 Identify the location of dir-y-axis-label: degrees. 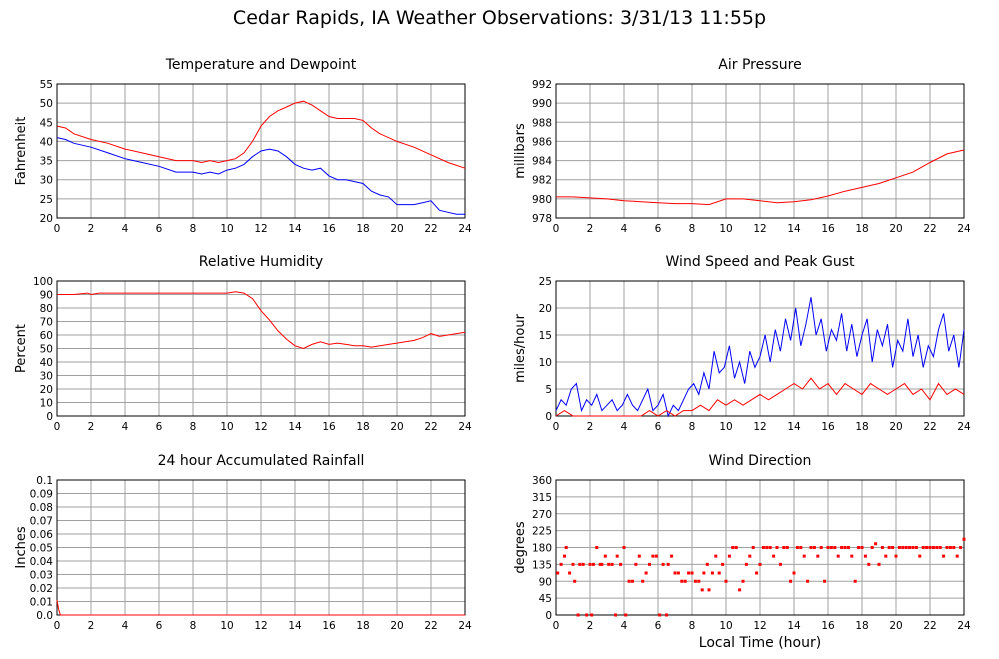
(520, 547).